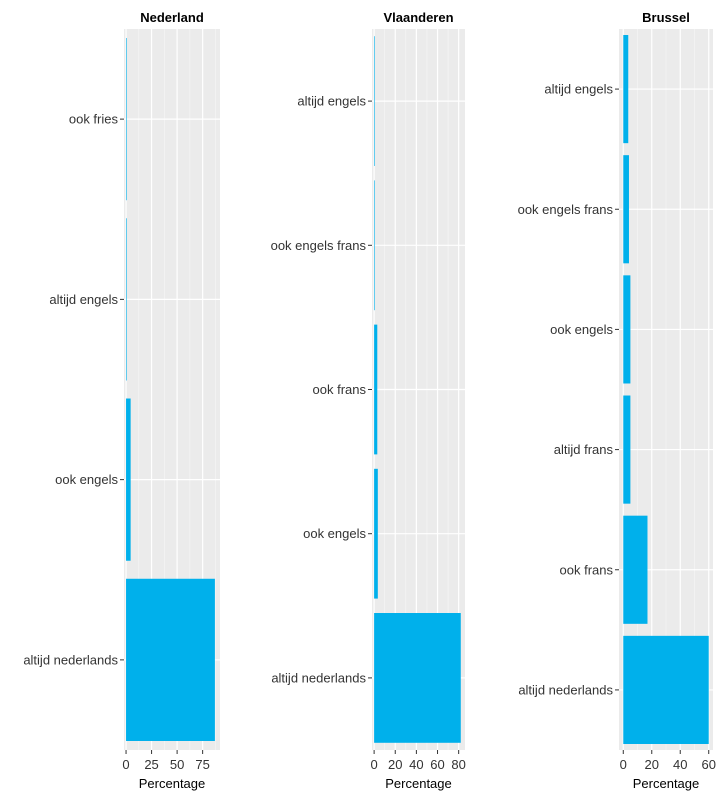  I want to click on panel-title: Brussel, so click(666, 17).